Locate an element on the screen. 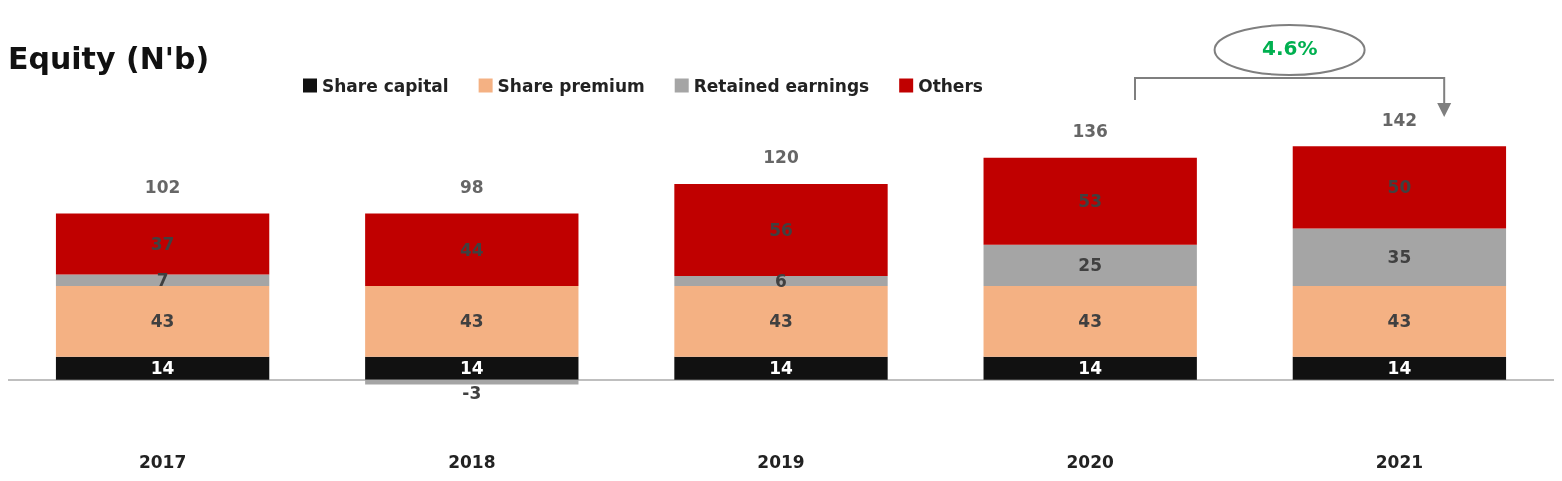  total-label: 120 is located at coordinates (781, 157).